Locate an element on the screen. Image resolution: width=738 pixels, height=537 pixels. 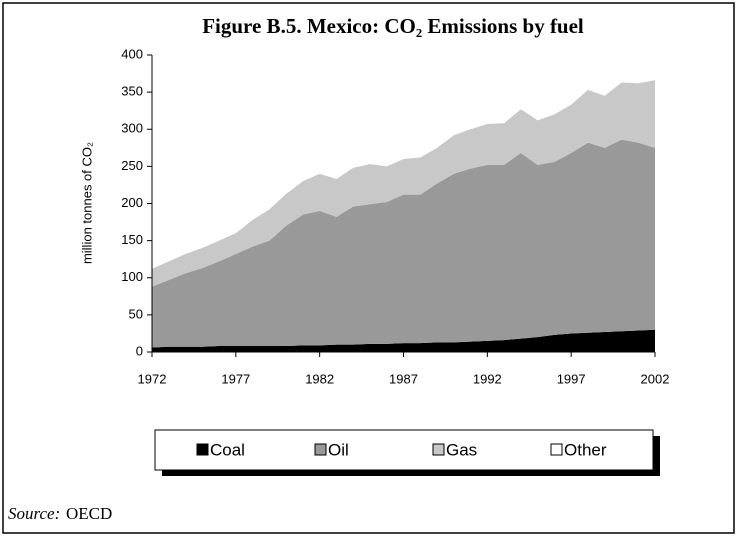
x-tick-label: 1997 is located at coordinates (571, 378).